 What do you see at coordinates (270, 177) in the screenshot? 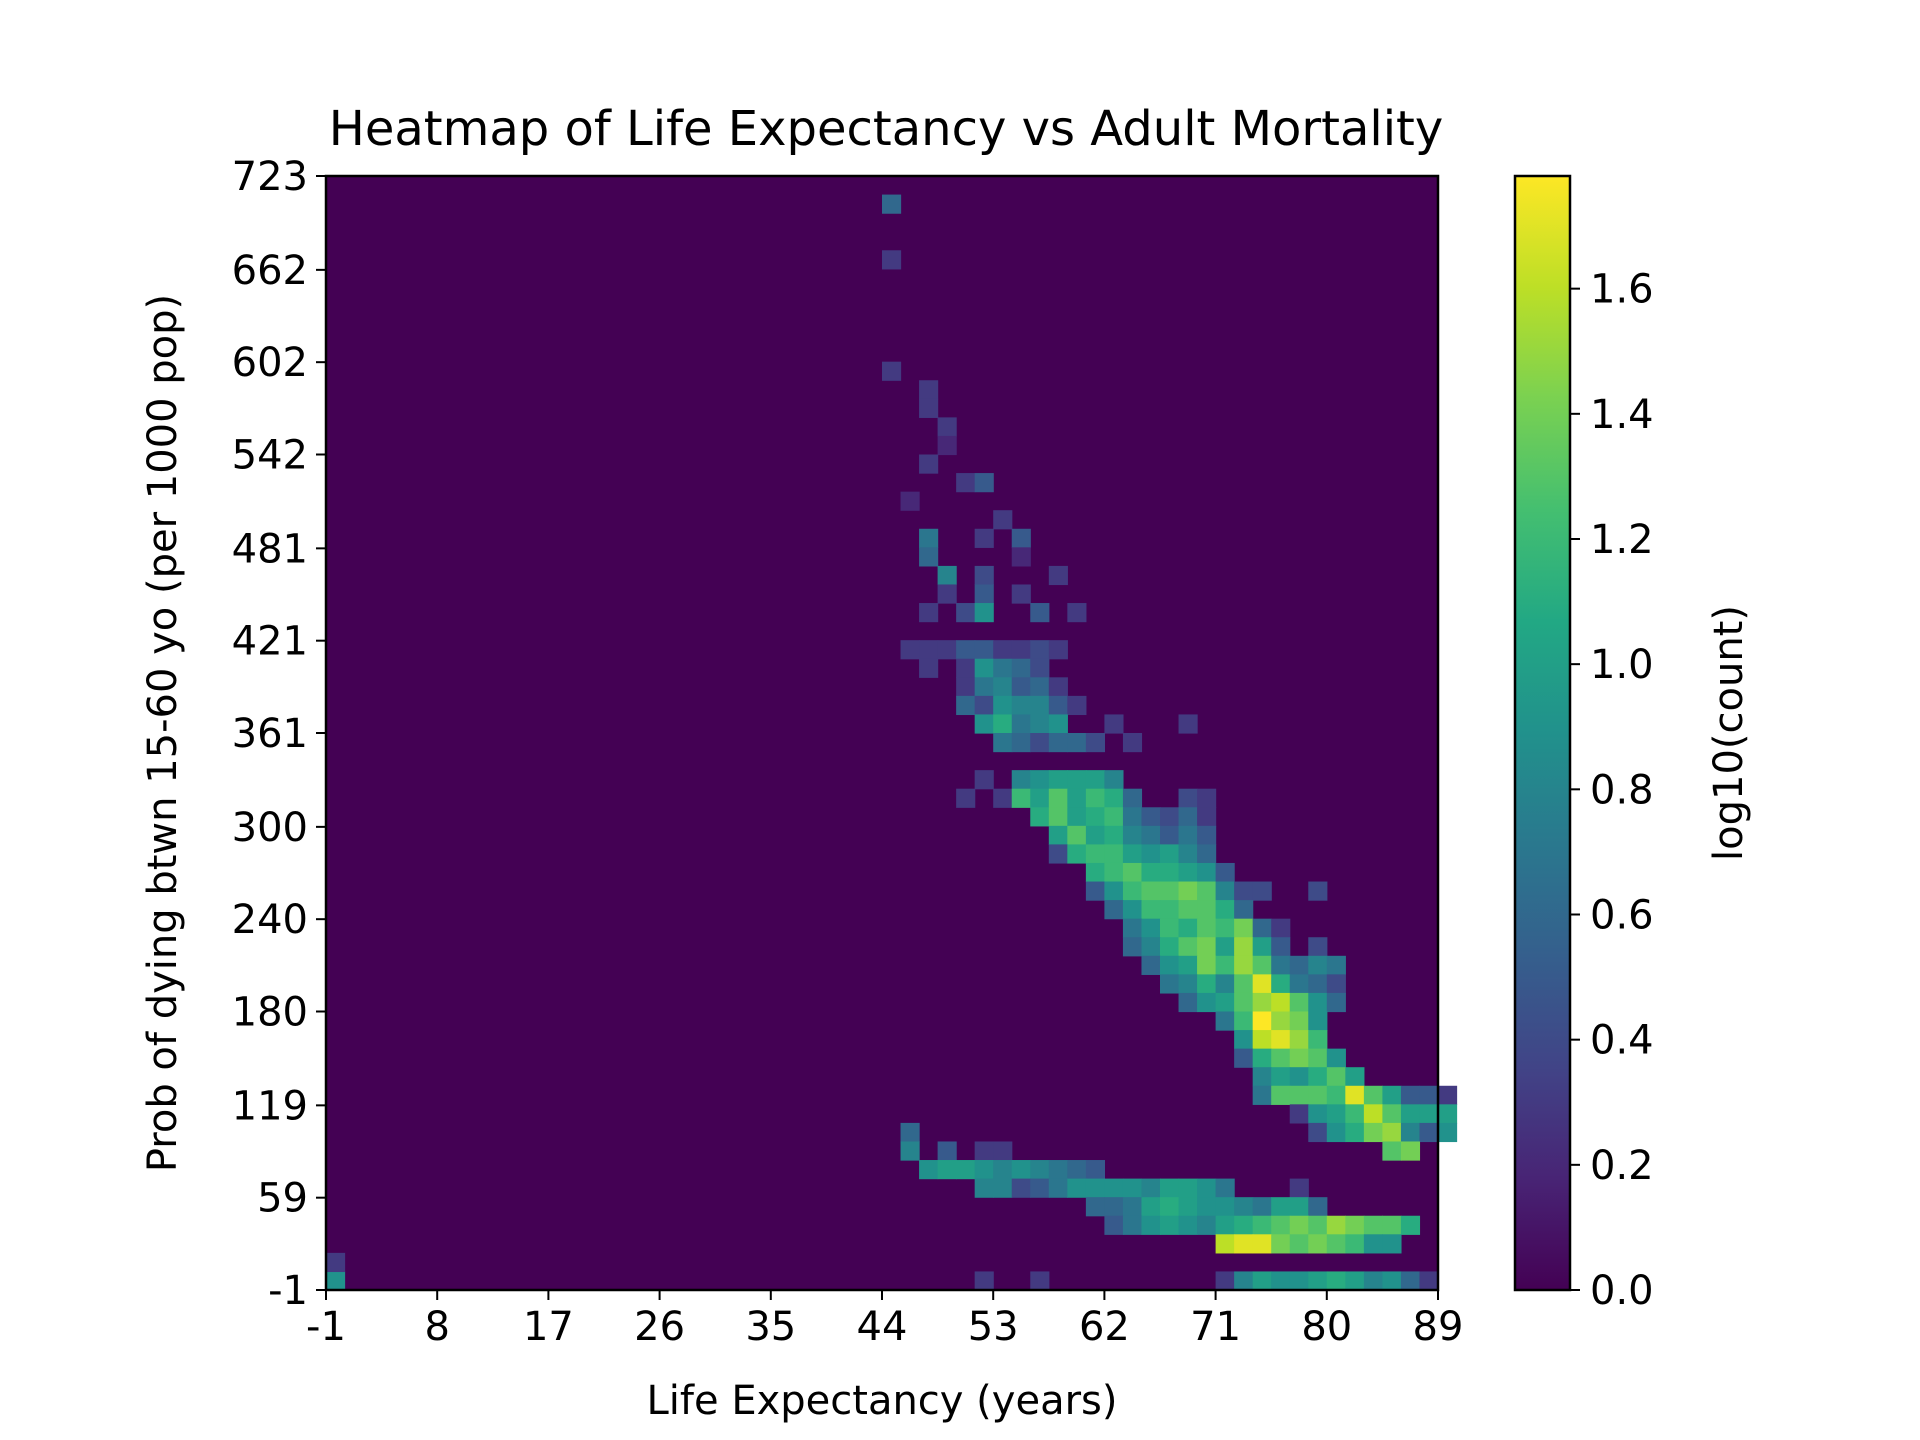
I see `y-tick-label: 723` at bounding box center [270, 177].